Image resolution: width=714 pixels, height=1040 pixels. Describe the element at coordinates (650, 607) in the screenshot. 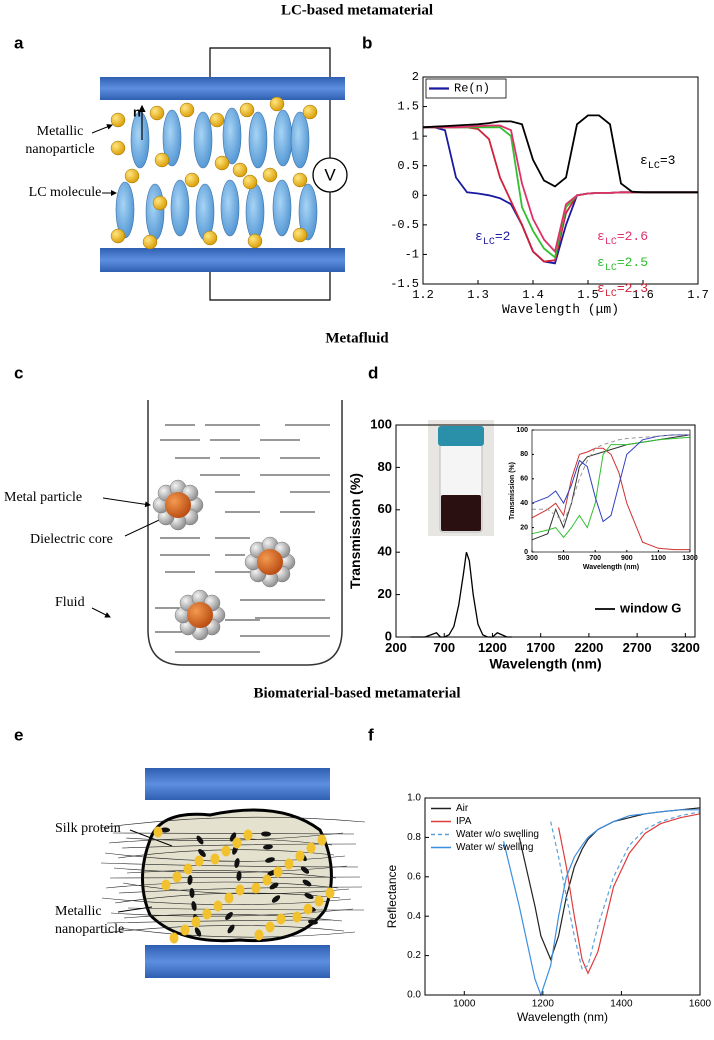

I see `legend-label: window G` at that location.